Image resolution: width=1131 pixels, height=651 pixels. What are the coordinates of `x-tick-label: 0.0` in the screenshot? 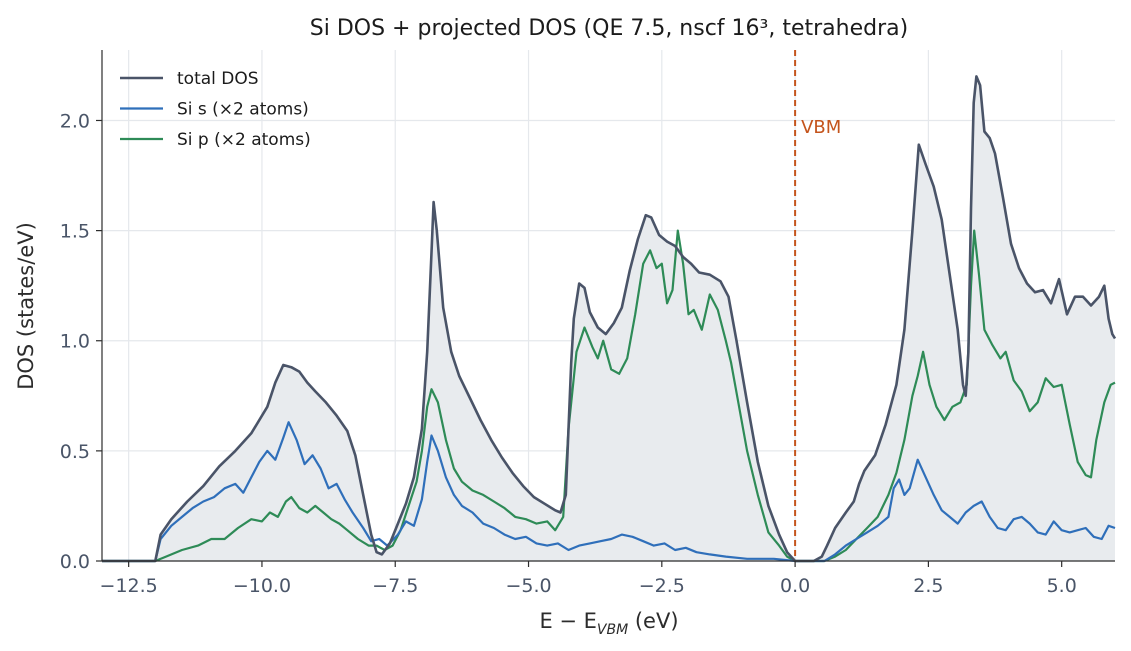 It's located at (795, 586).